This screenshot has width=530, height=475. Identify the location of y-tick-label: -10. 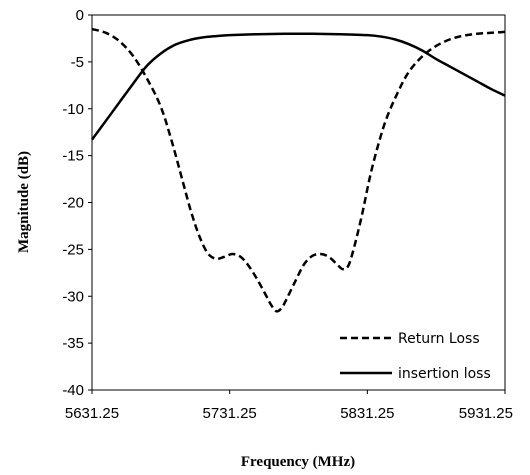
(73, 109).